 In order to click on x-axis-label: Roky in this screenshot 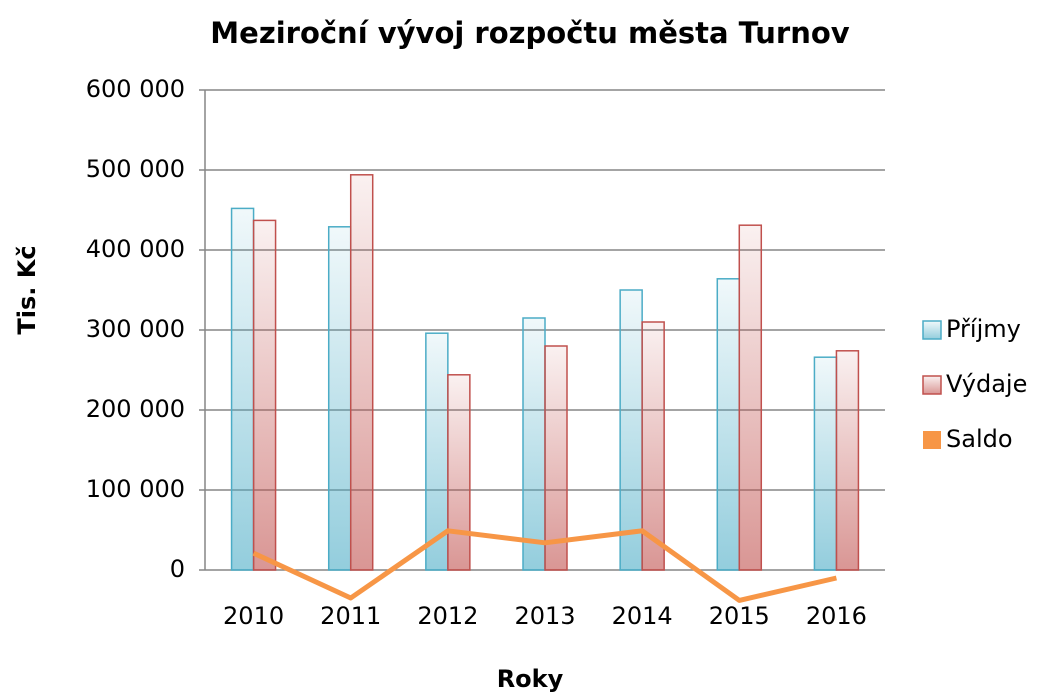, I will do `click(530, 679)`.